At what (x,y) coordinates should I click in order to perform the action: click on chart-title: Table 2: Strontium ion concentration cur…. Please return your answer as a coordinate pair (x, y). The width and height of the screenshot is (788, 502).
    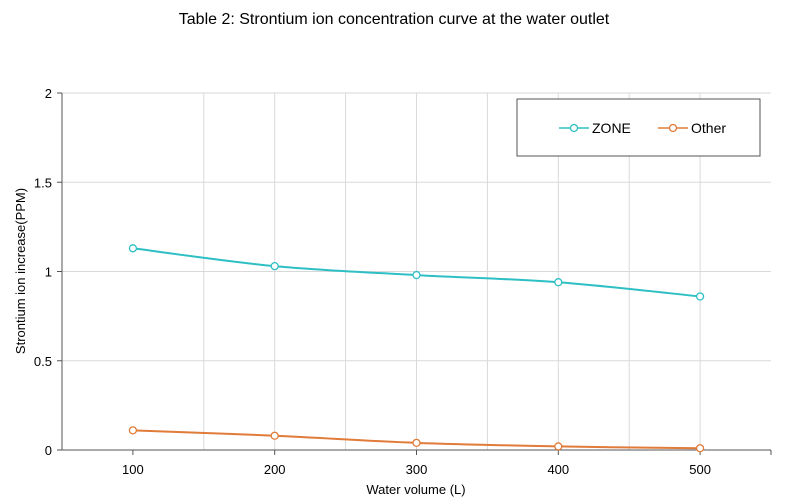
    Looking at the image, I should click on (394, 19).